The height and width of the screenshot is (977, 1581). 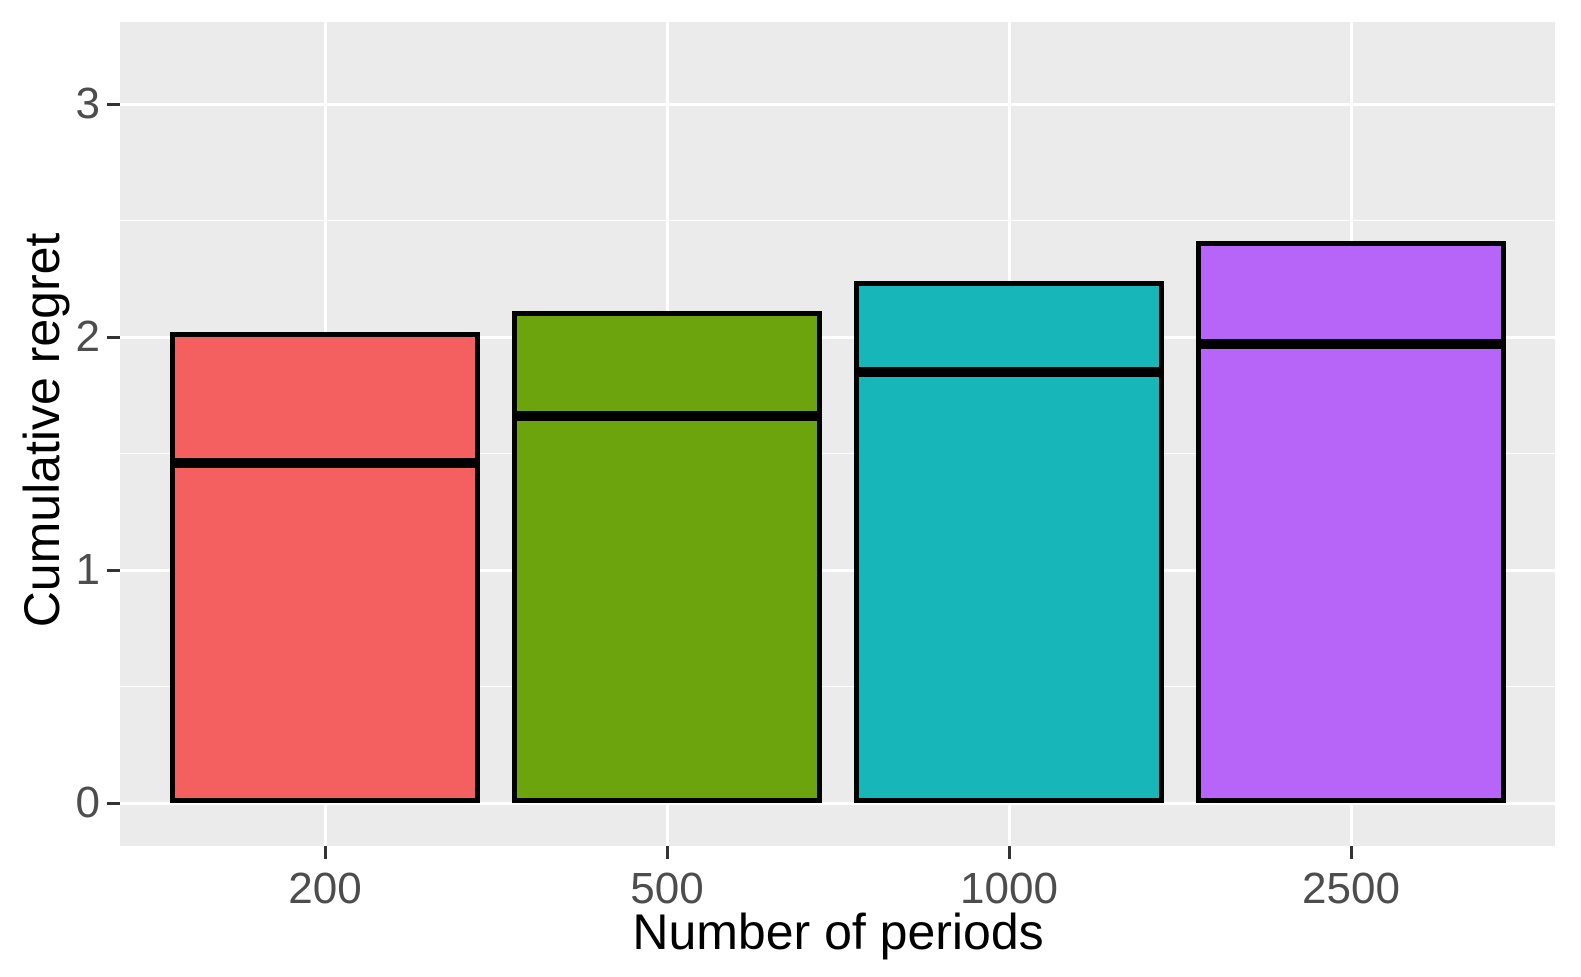 I want to click on x-tick-label: 2500, so click(x=1351, y=888).